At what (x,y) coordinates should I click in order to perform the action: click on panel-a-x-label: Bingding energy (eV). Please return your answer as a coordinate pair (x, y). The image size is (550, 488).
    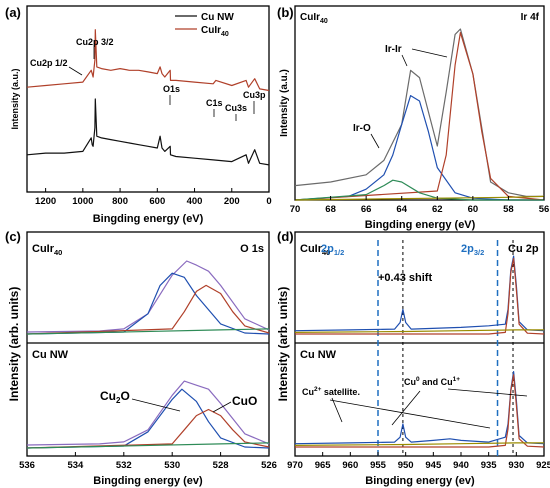
    Looking at the image, I should click on (148, 219).